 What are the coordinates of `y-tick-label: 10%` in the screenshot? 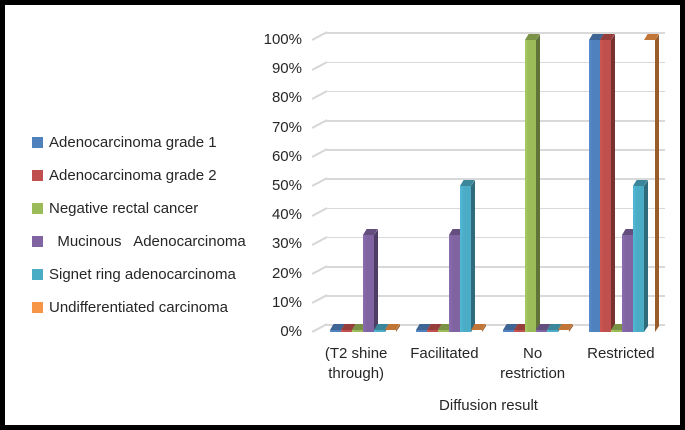 It's located at (286, 302).